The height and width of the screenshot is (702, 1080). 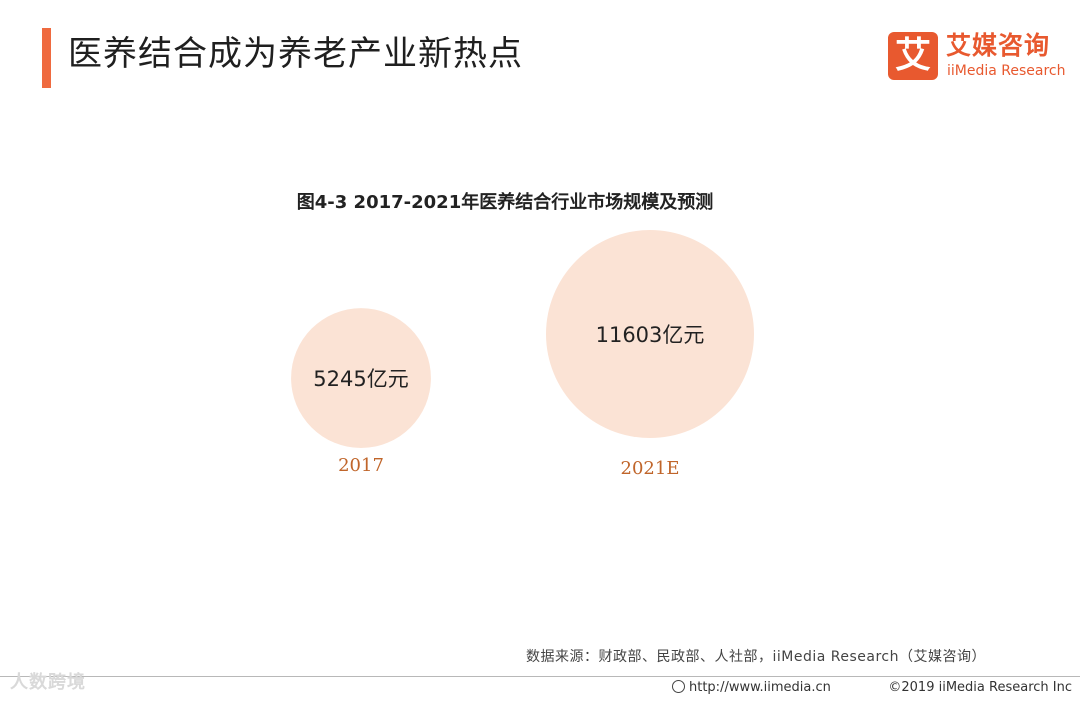 What do you see at coordinates (980, 687) in the screenshot?
I see `footer-copyright: ©2019 iiMedia Research Inc` at bounding box center [980, 687].